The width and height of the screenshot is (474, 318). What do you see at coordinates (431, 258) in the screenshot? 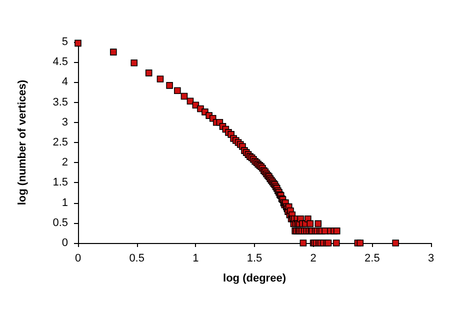
I see `x-tick-label: 3` at bounding box center [431, 258].